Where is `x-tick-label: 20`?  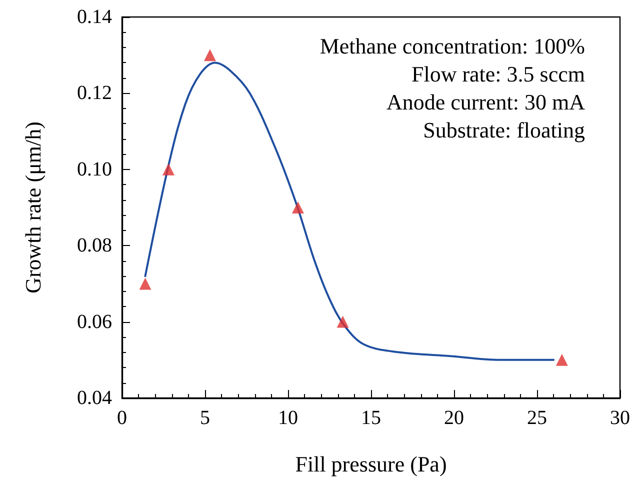 x-tick-label: 20 is located at coordinates (454, 418).